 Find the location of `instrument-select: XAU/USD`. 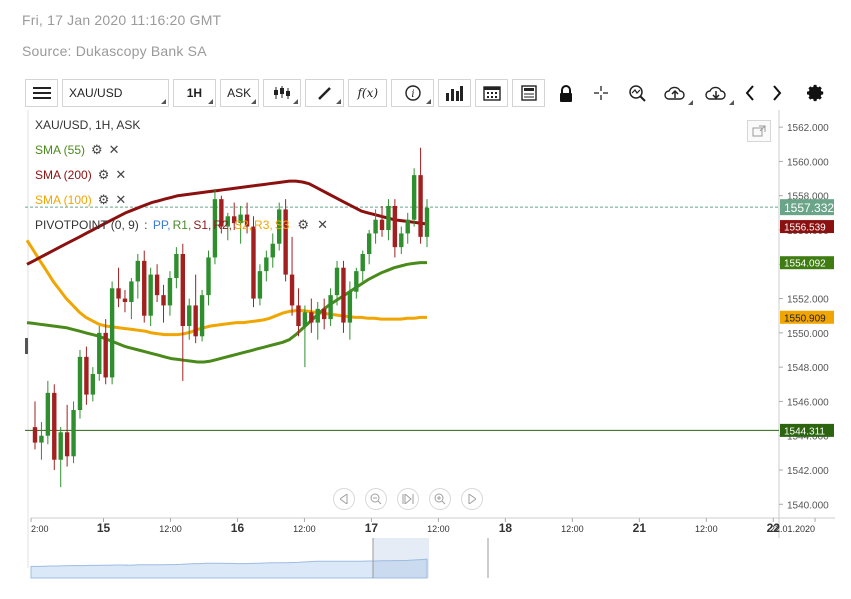

instrument-select: XAU/USD is located at coordinates (115, 93).